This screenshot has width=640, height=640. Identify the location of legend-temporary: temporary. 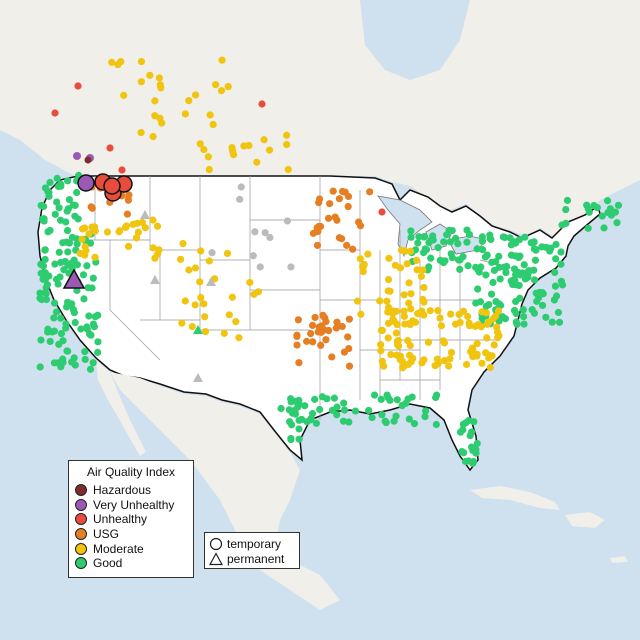
(252, 544).